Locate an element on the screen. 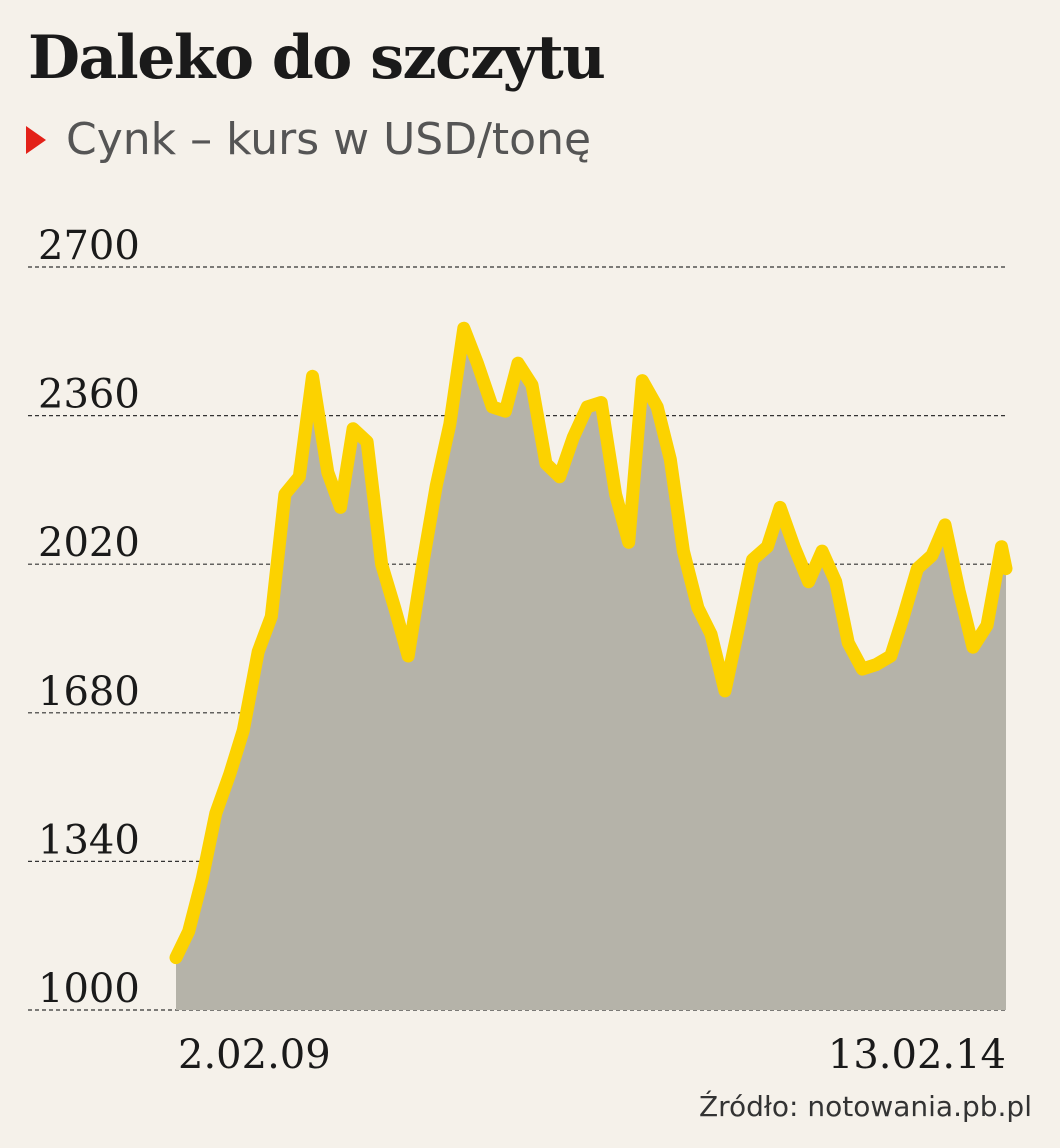 Image resolution: width=1060 pixels, height=1148 pixels. triangle-marker-icon is located at coordinates (36, 140).